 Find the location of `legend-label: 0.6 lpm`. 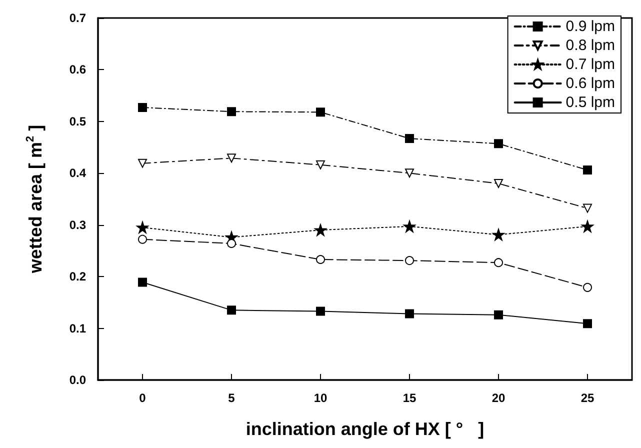

legend-label: 0.6 lpm is located at coordinates (591, 83).